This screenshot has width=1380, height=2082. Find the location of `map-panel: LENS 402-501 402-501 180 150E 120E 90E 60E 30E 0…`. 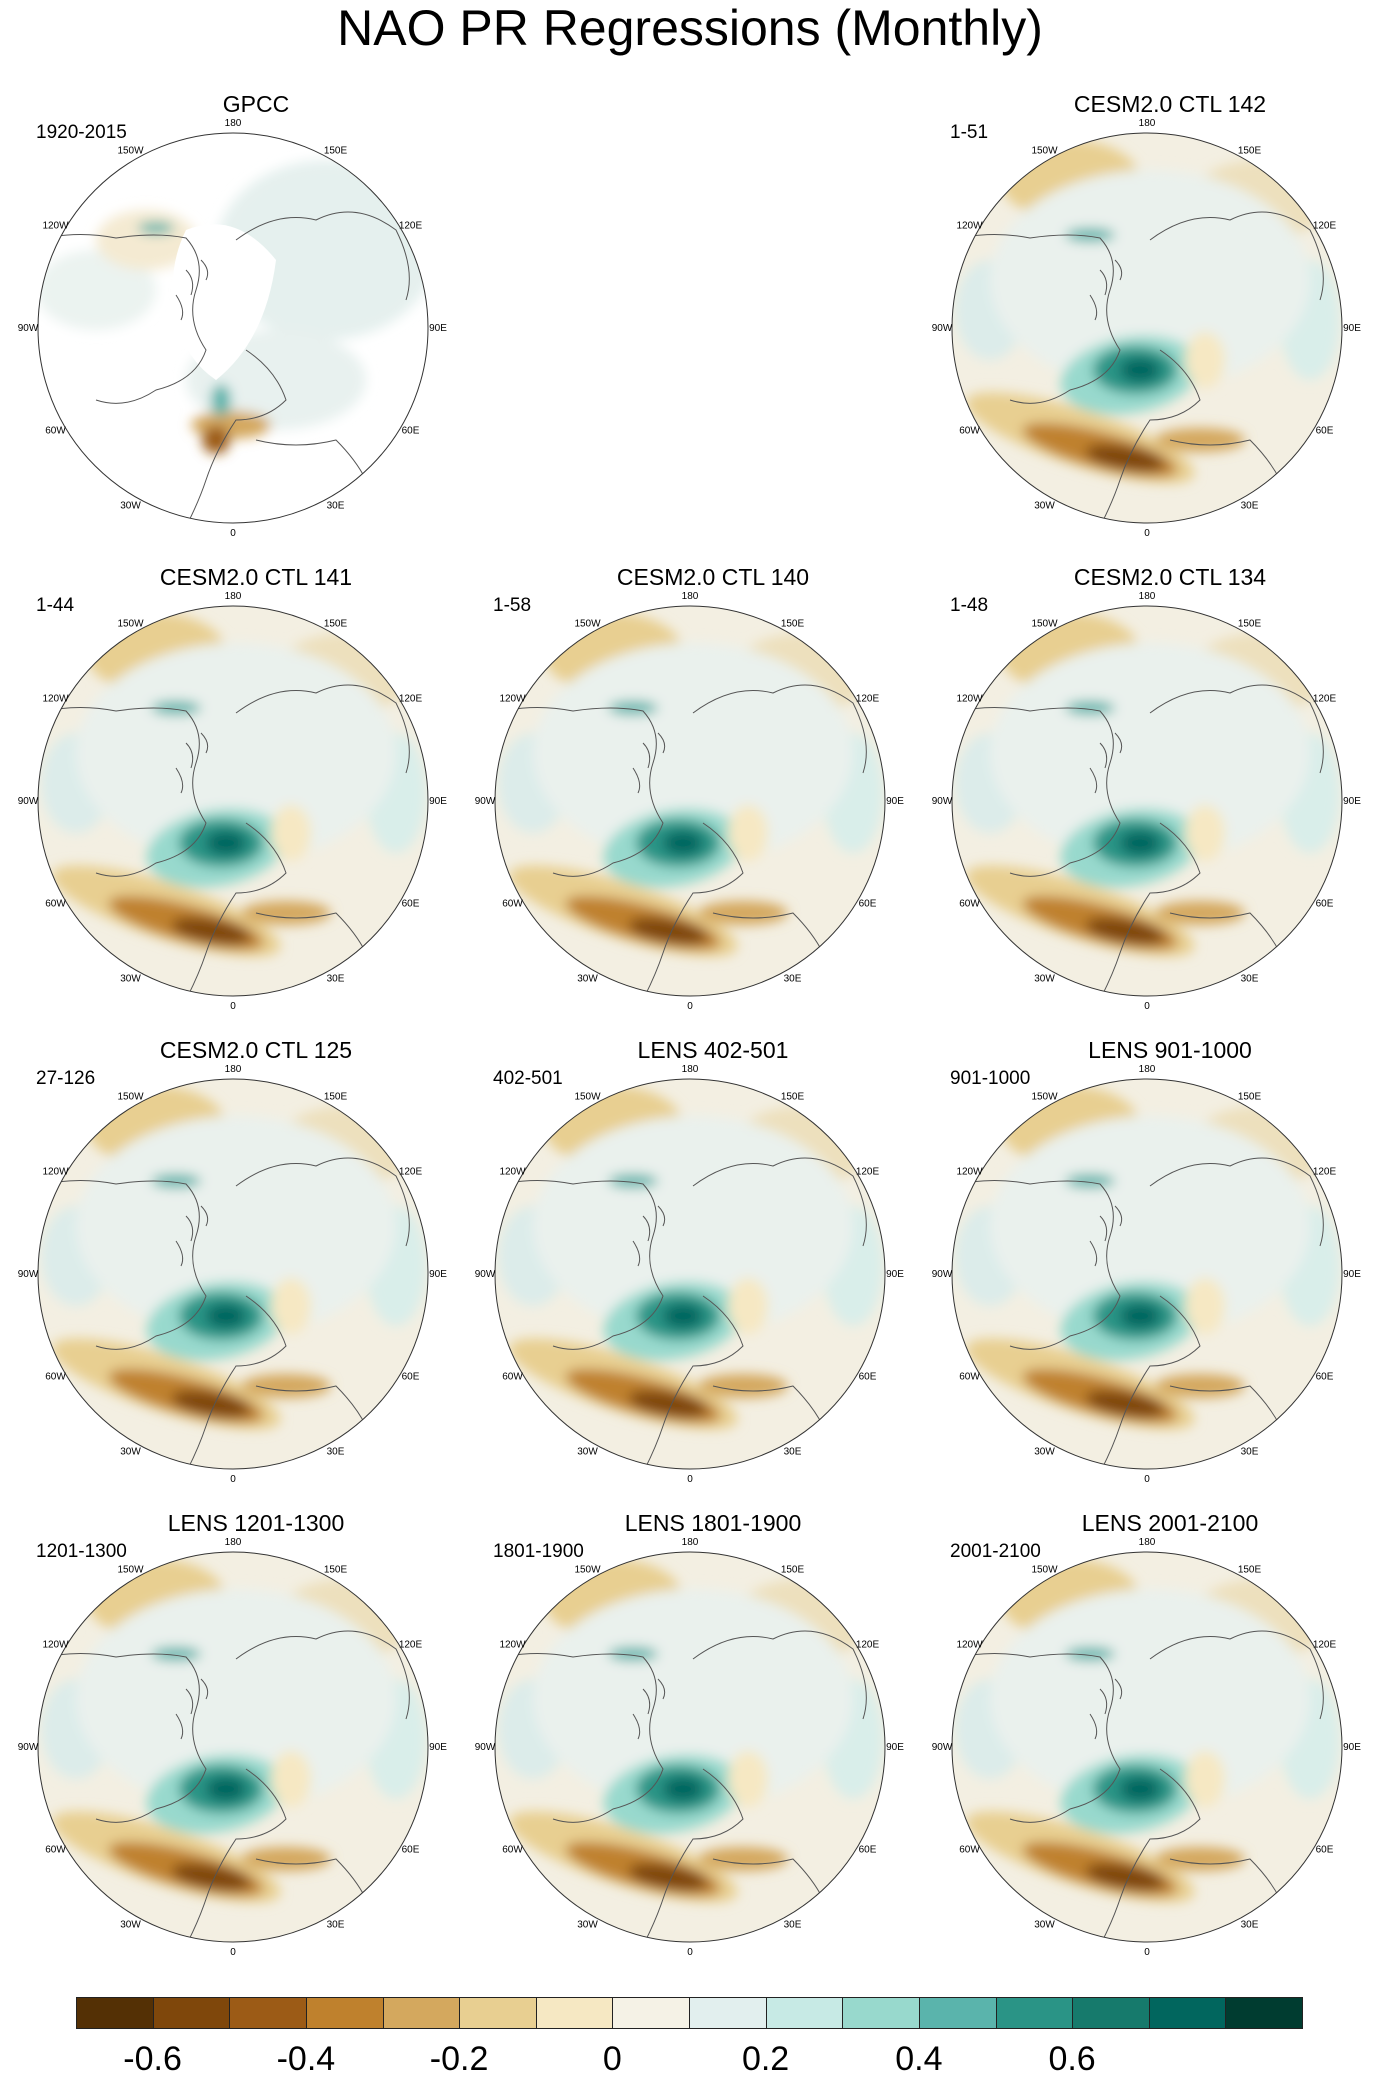

map-panel: LENS 402-501 402-501 180 150E 120E 90E 60E 30E 0… is located at coordinates (704, 1266).